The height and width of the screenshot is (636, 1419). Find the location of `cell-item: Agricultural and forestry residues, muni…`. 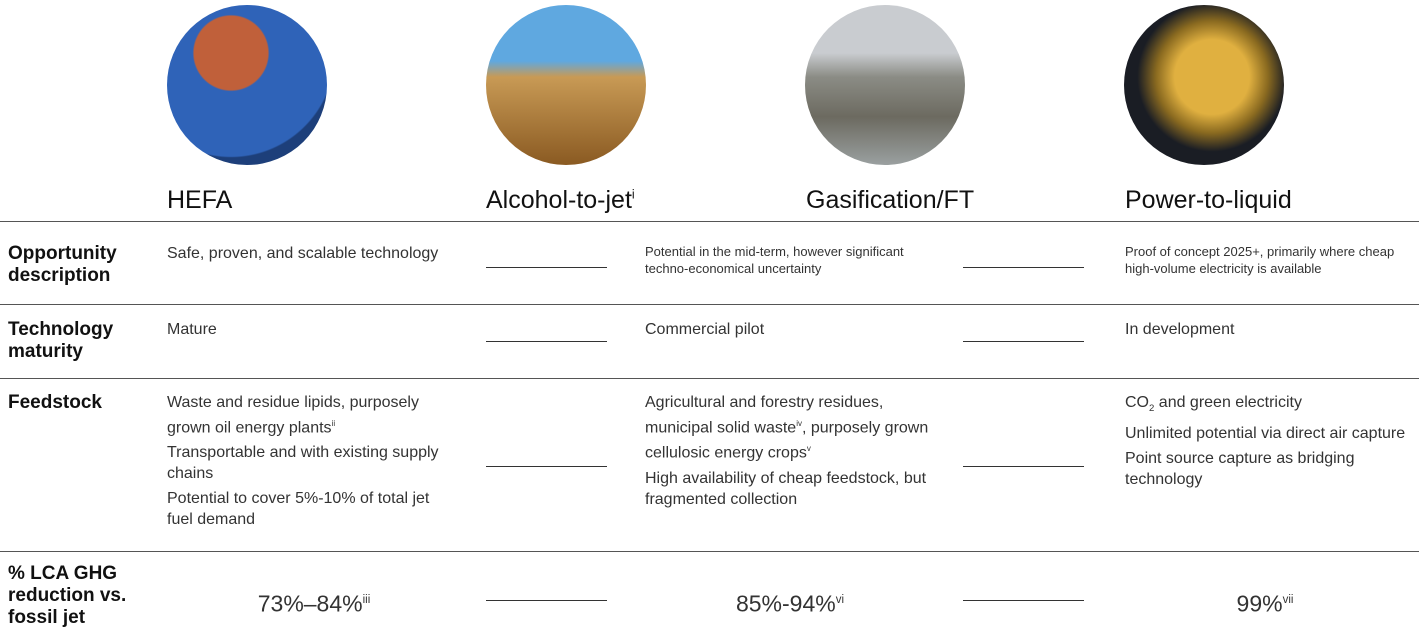

cell-item: Agricultural and forestry residues, muni… is located at coordinates (790, 428).